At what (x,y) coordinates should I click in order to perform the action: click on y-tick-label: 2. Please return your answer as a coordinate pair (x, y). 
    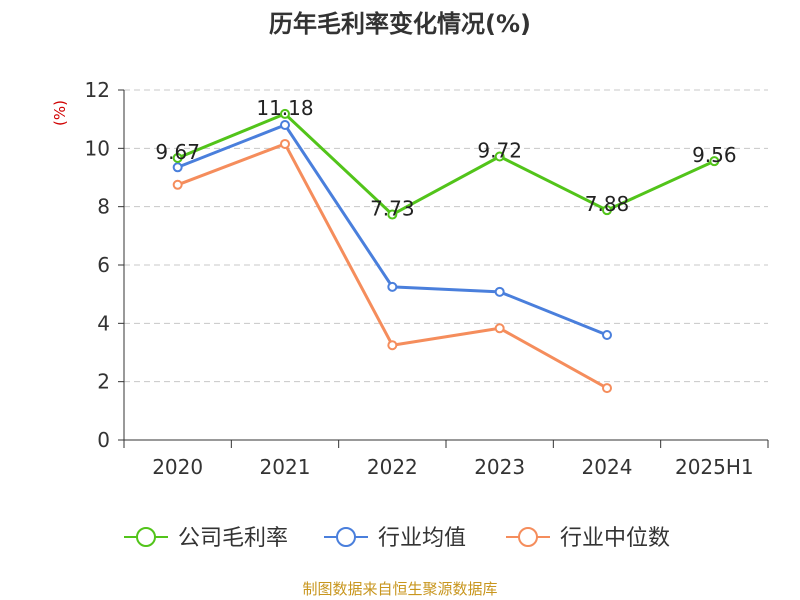
    Looking at the image, I should click on (103, 382).